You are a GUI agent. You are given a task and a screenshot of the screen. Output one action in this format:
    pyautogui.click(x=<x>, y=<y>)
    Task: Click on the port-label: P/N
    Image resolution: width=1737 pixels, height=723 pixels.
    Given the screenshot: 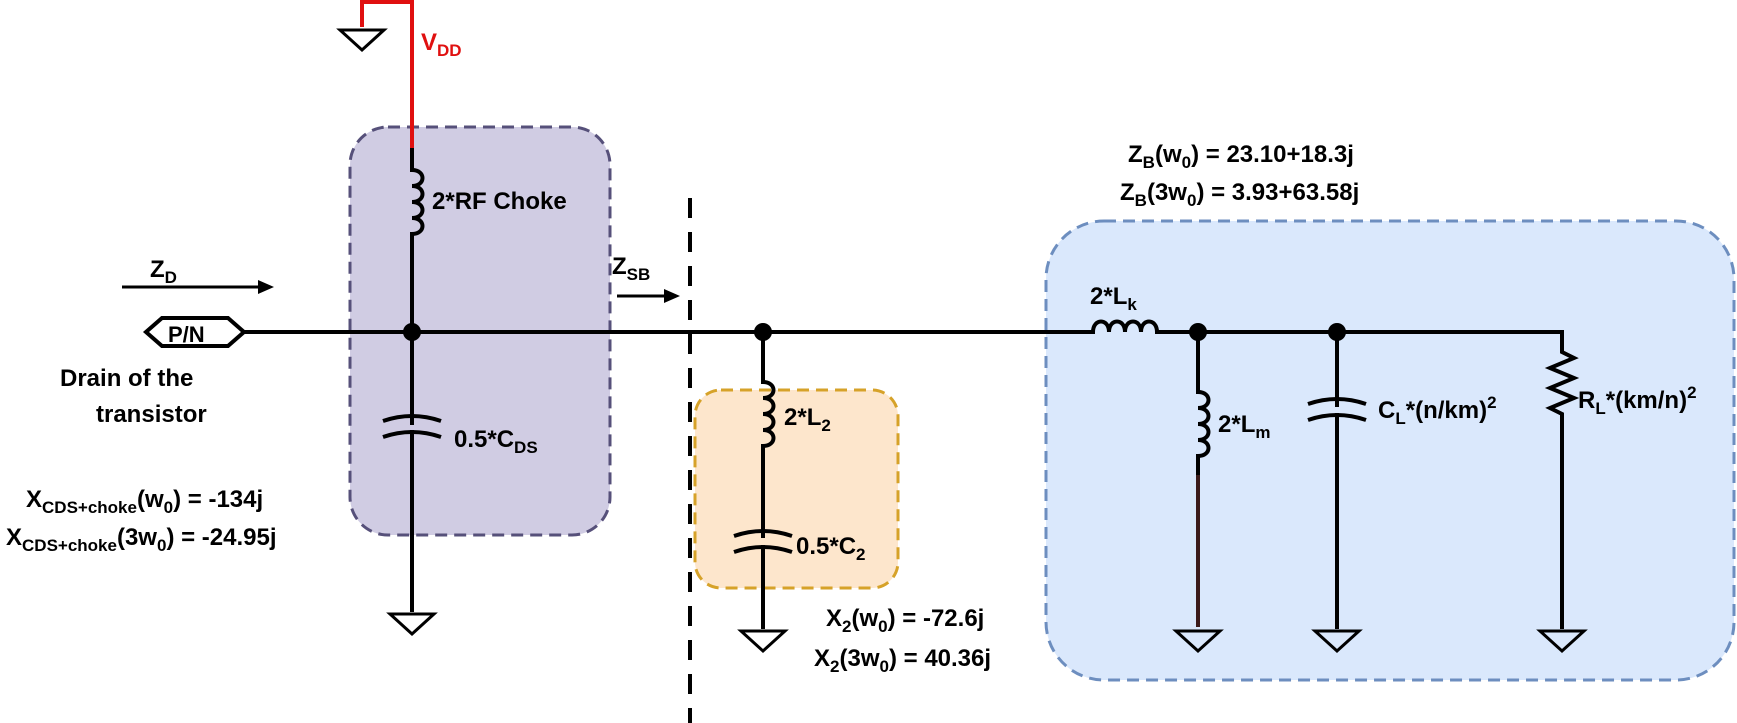 What is the action you would take?
    pyautogui.click(x=186, y=334)
    